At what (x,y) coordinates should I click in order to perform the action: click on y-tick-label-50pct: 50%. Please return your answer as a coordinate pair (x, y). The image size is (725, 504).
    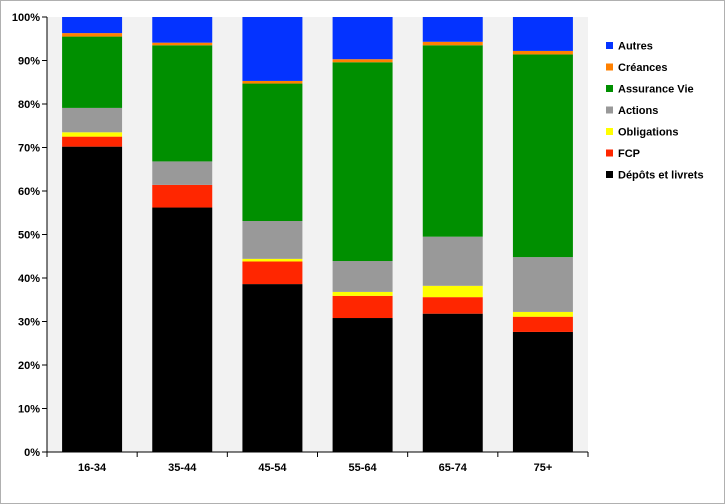
    Looking at the image, I should click on (29, 236).